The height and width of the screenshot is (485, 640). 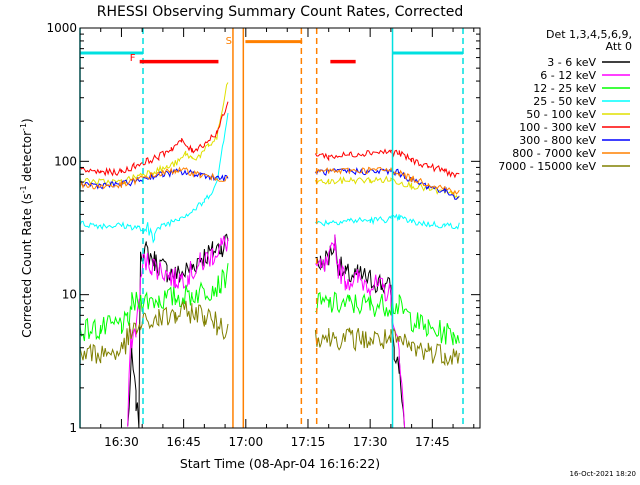 I want to click on y-tick-label: 1, so click(x=73, y=428).